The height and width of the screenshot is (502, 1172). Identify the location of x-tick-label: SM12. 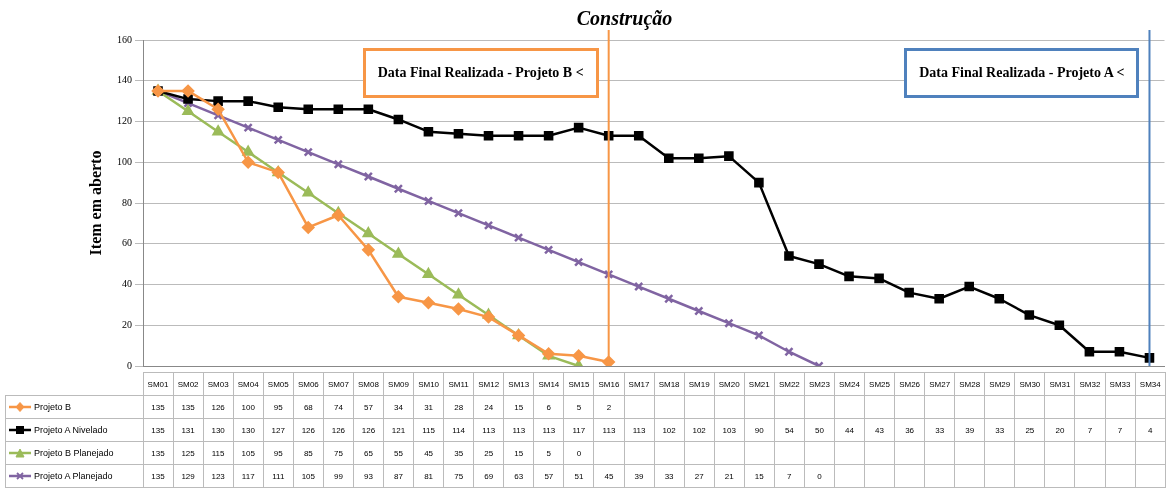
(488, 384).